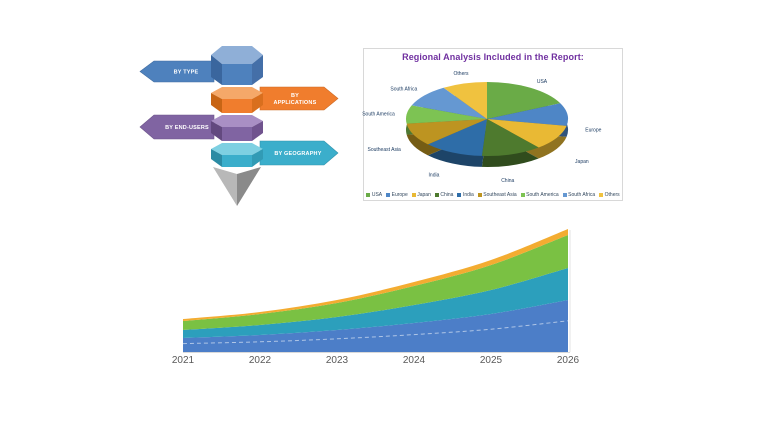  Describe the element at coordinates (446, 132) in the screenshot. I see `pie-slice-southeast-asia` at that location.